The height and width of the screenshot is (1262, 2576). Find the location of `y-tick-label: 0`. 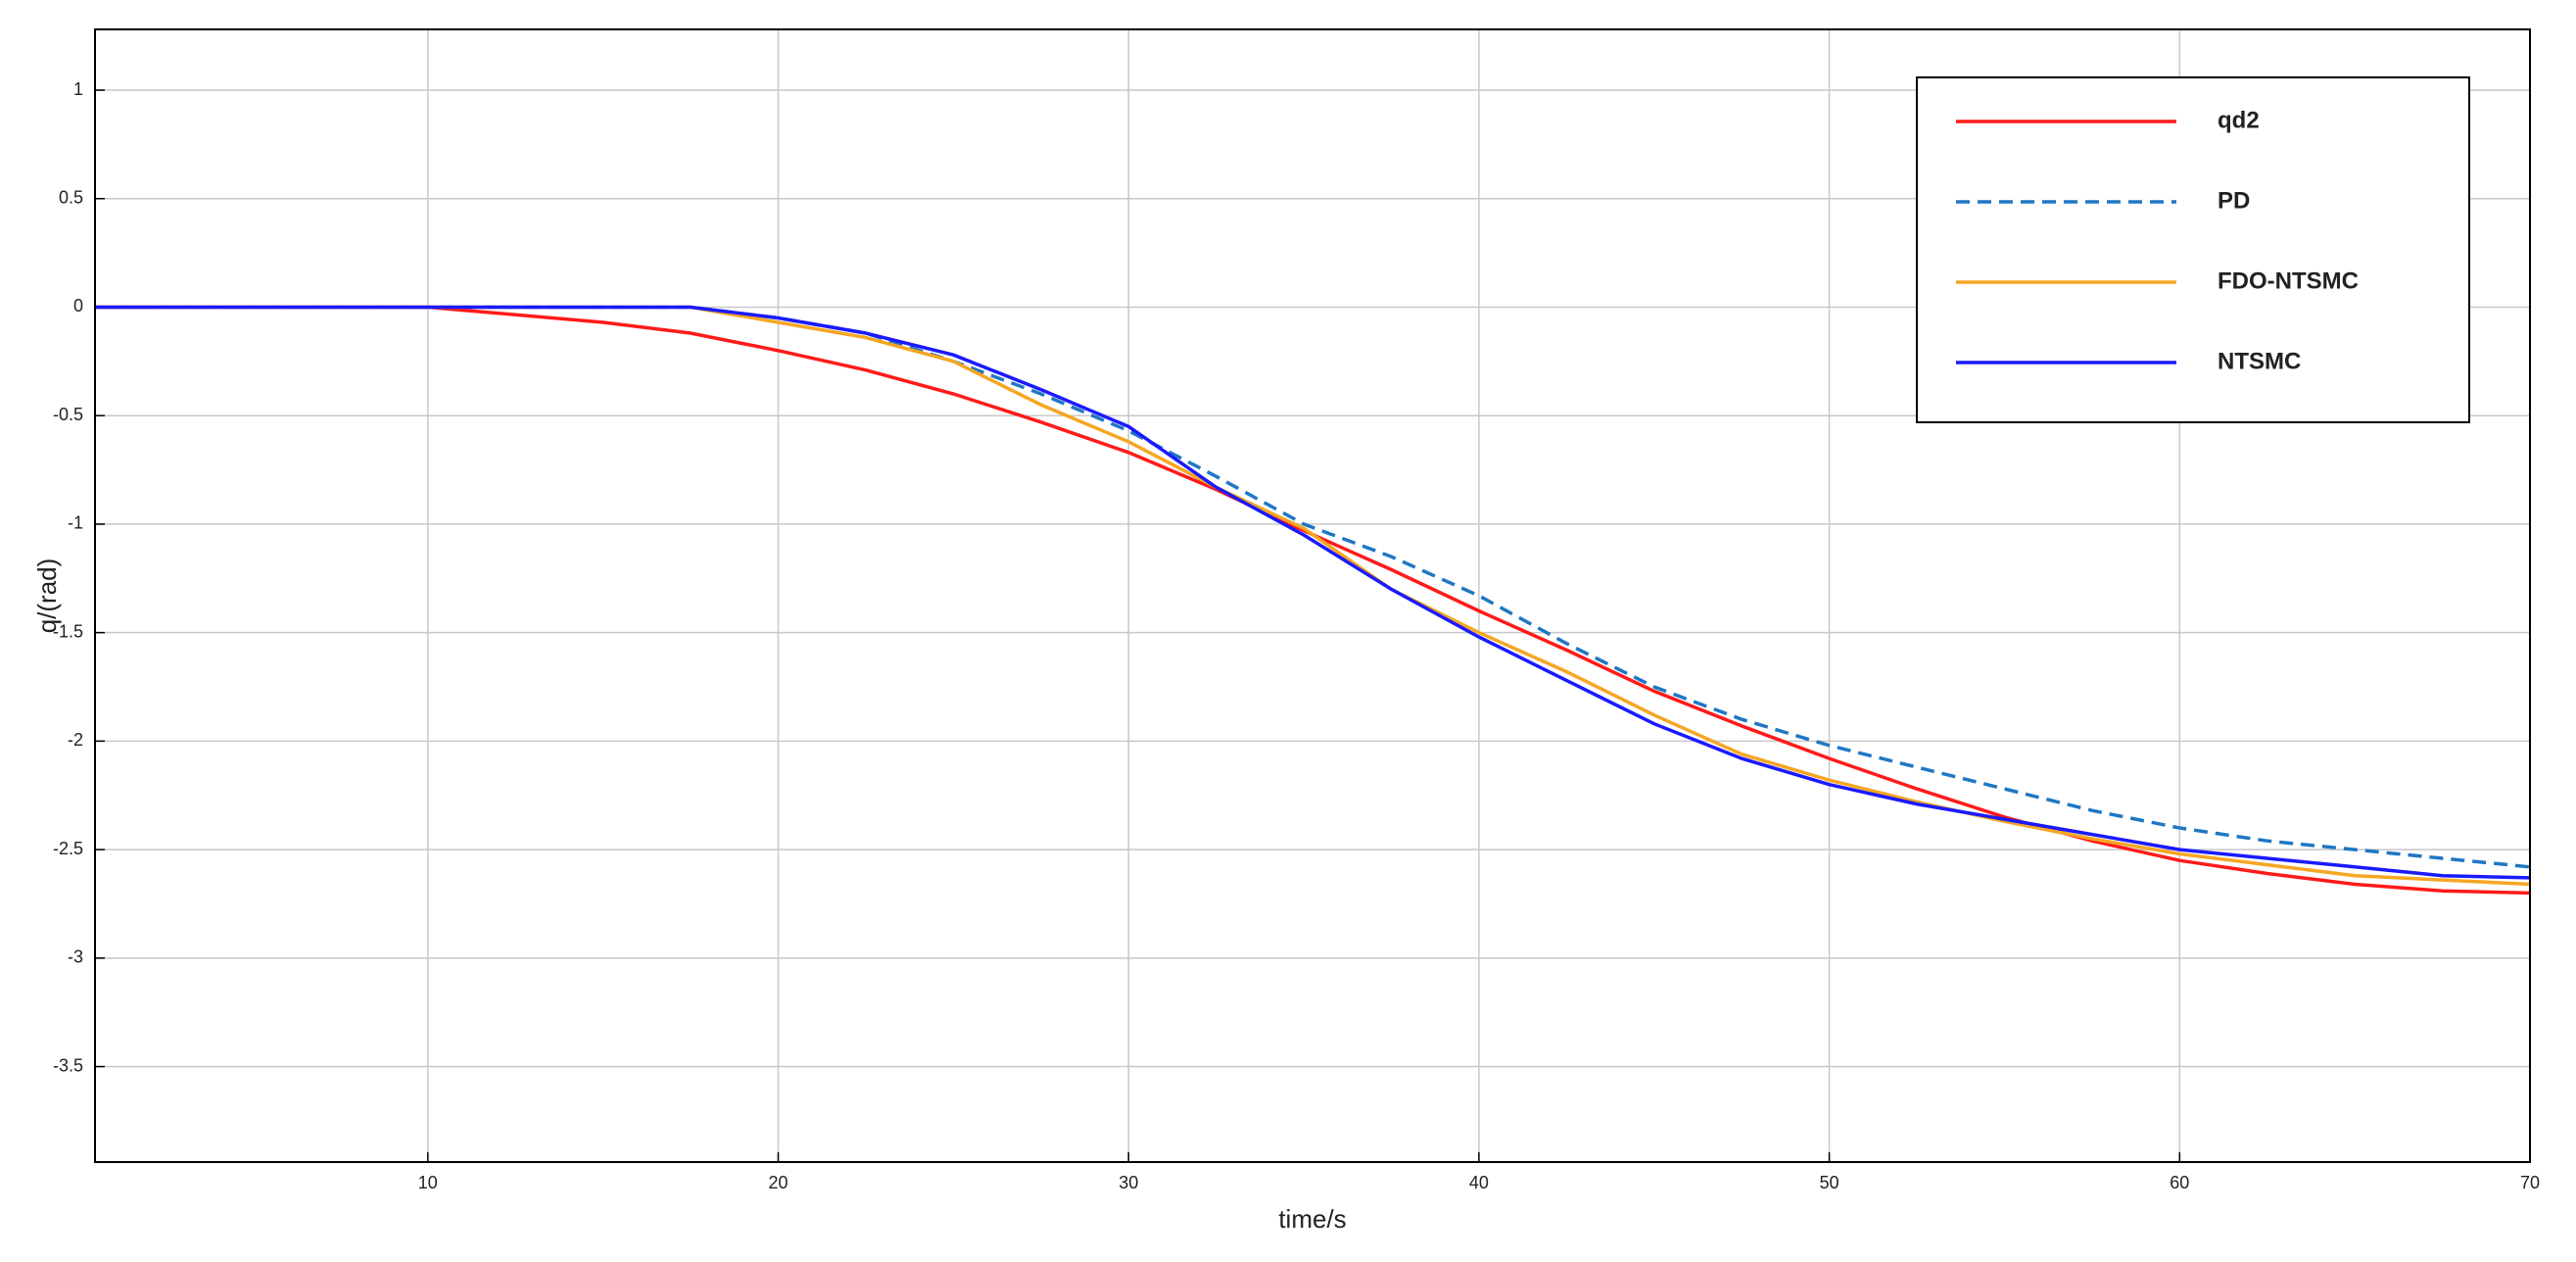

y-tick-label: 0 is located at coordinates (78, 306).